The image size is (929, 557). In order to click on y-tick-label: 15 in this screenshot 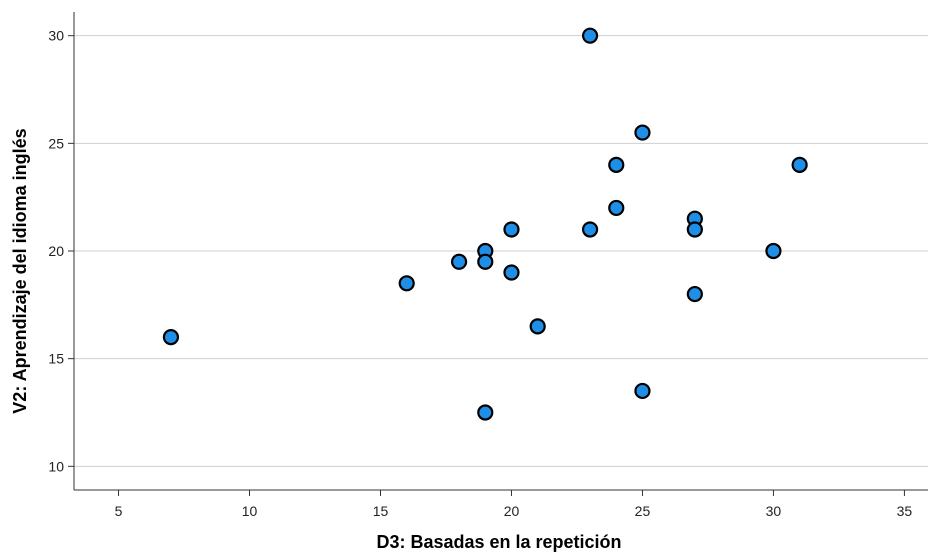, I will do `click(56, 359)`.